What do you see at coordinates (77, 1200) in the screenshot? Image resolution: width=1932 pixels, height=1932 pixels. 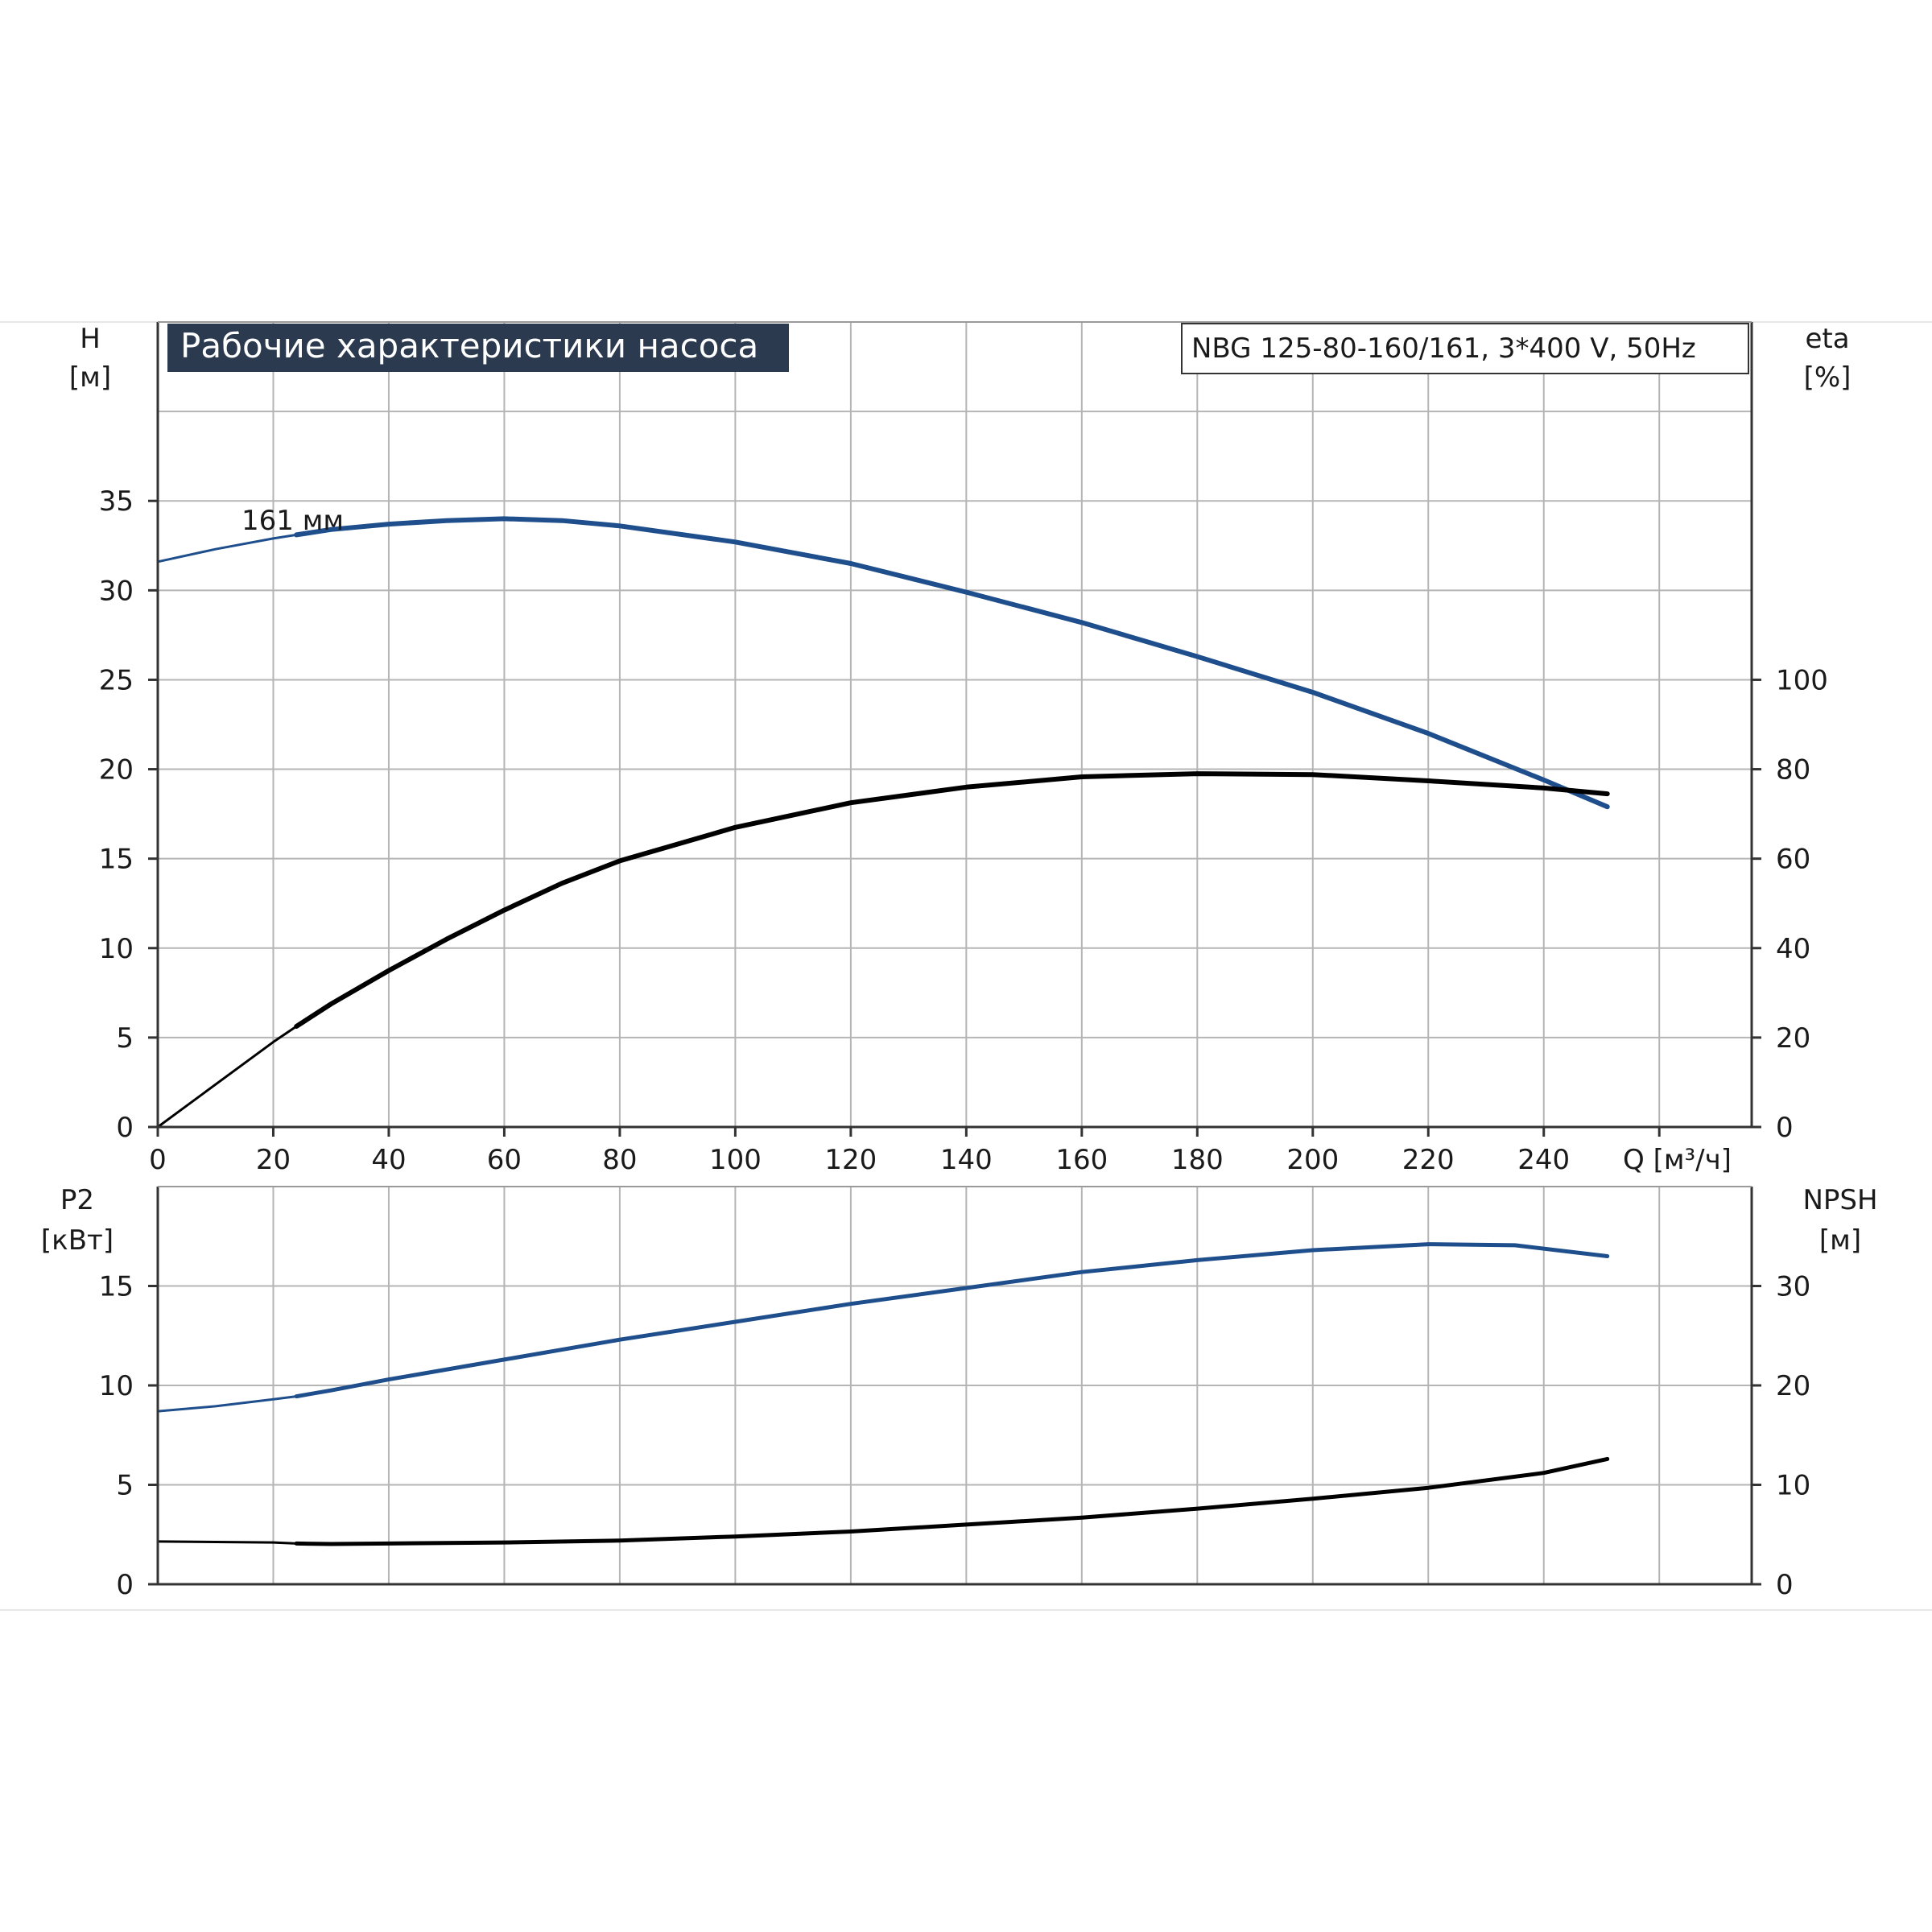 I see `p2-axis-label: P2` at bounding box center [77, 1200].